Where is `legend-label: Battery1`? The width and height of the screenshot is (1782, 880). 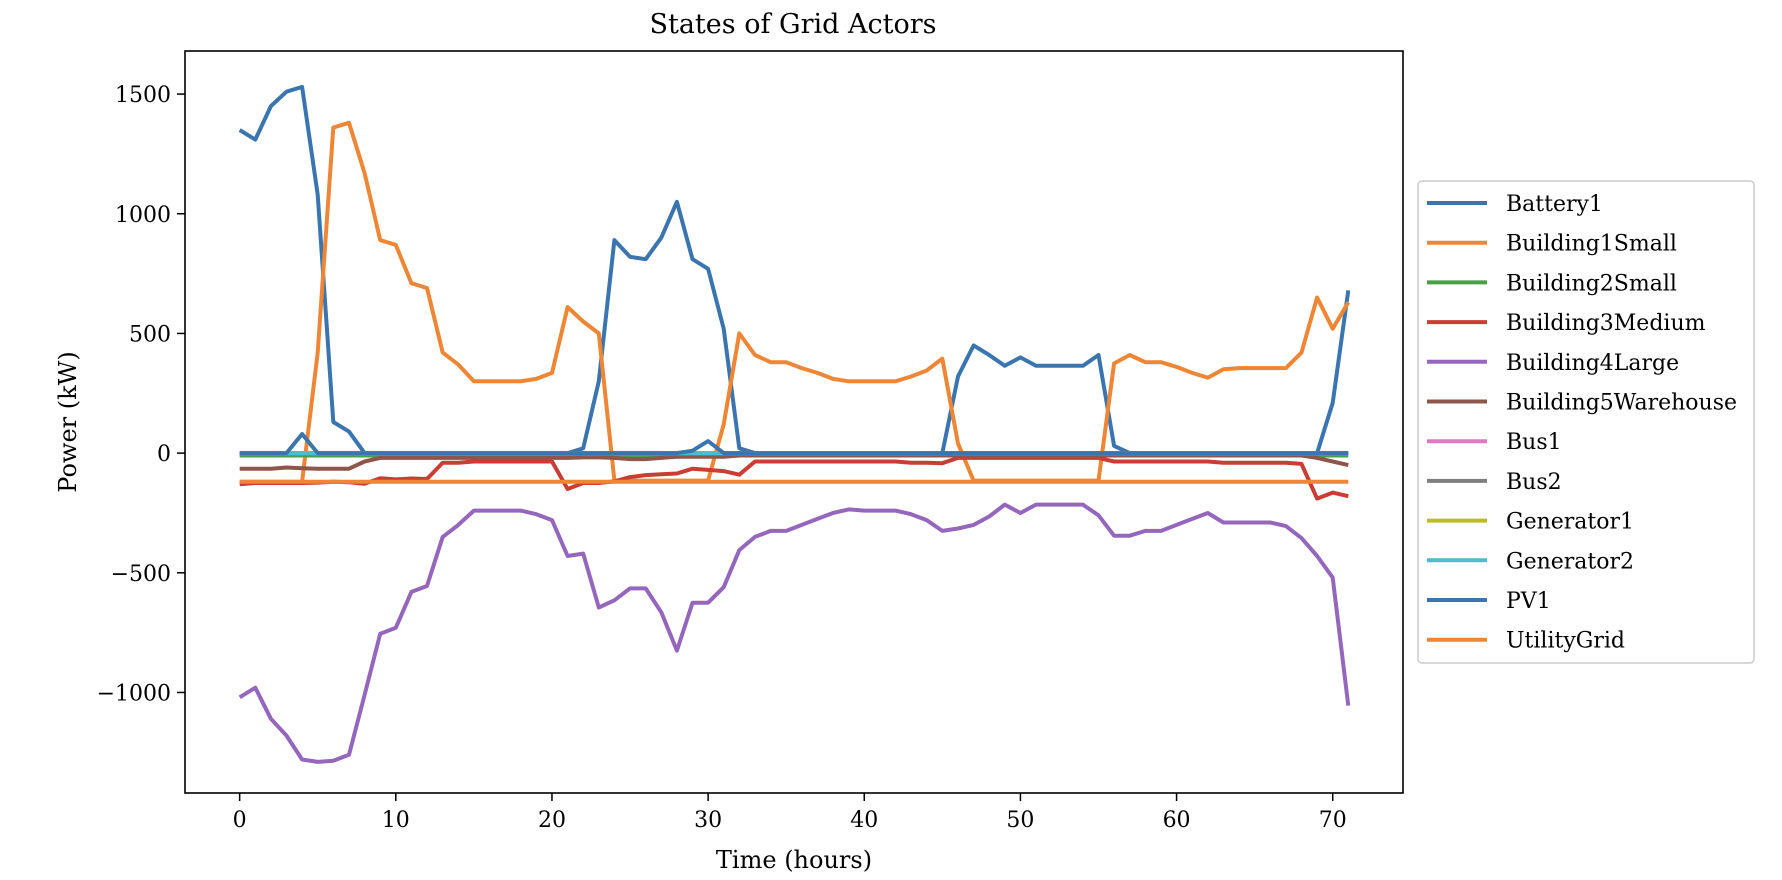
legend-label: Battery1 is located at coordinates (1554, 204).